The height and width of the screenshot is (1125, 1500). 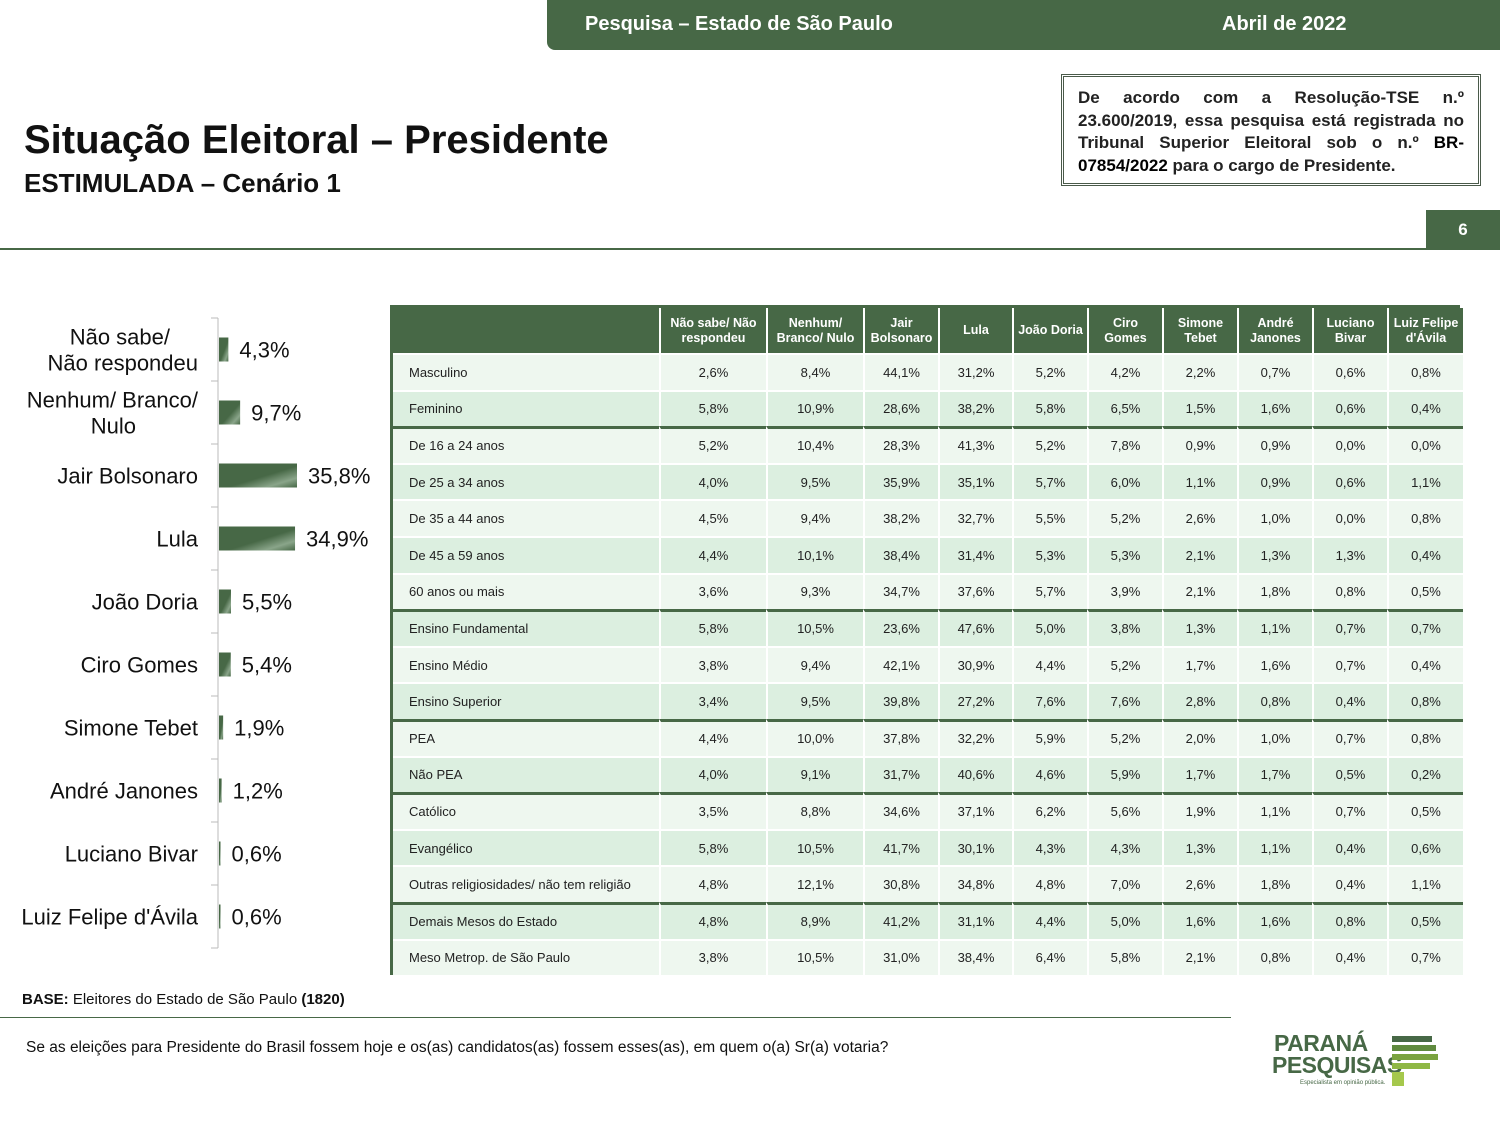 I want to click on table-cell: 32,7%, so click(x=975, y=517).